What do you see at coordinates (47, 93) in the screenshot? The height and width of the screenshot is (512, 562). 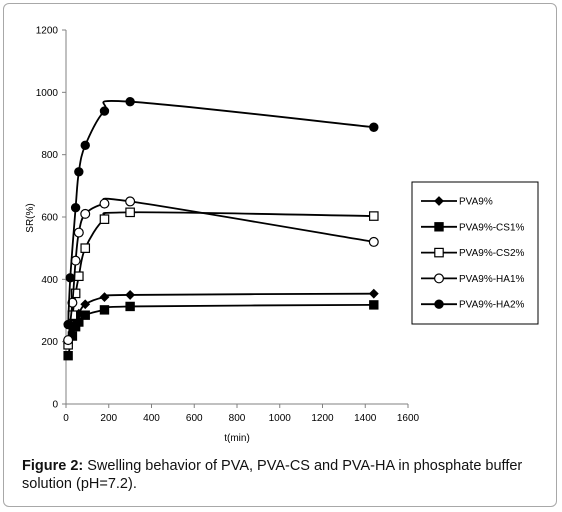 I see `y-tick-label: 1000` at bounding box center [47, 93].